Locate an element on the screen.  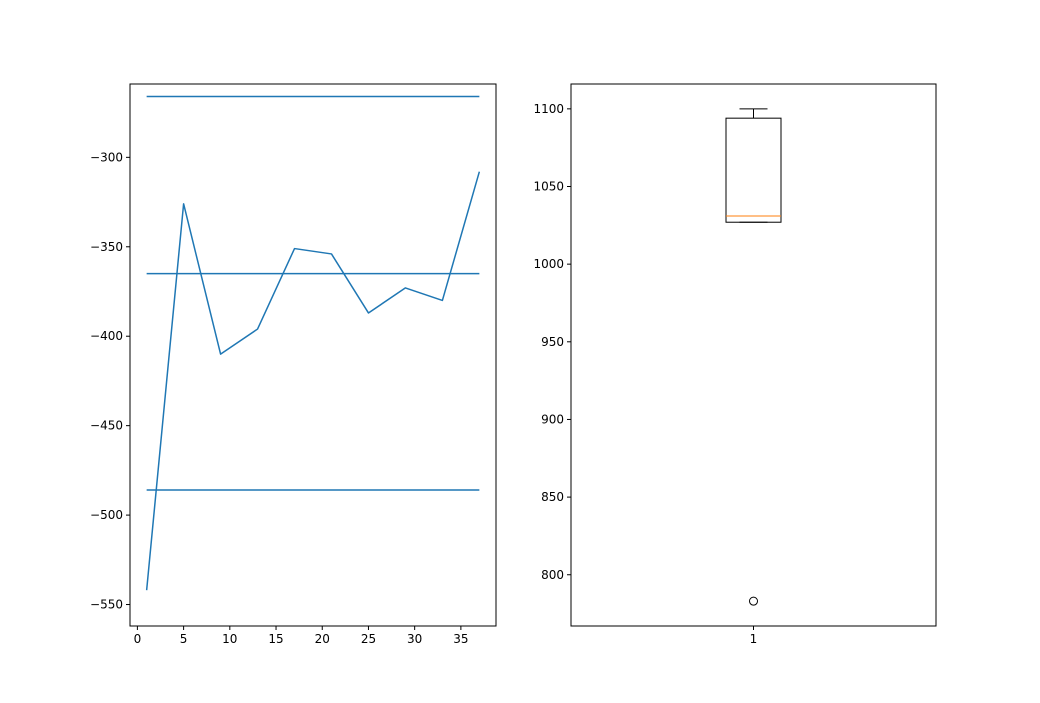
y-tick-label: −400 is located at coordinates (106, 336).